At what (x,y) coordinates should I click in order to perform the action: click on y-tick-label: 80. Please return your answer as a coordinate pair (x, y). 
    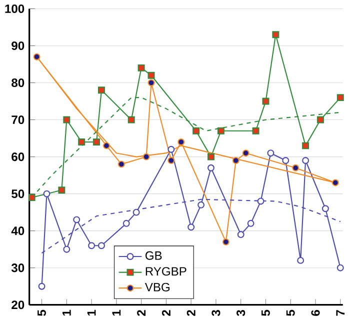
    Looking at the image, I should click on (18, 83).